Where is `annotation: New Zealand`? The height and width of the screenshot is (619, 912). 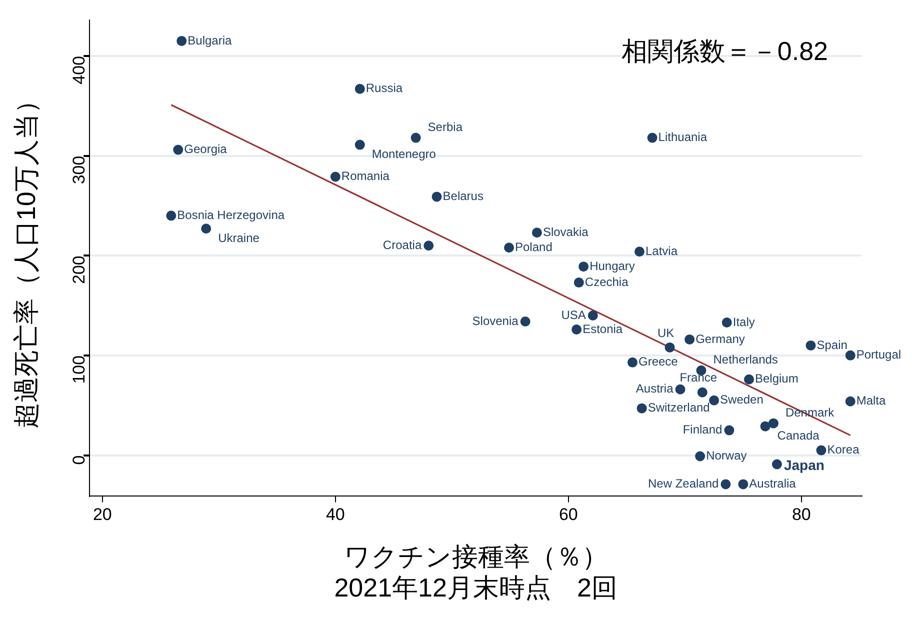 annotation: New Zealand is located at coordinates (683, 483).